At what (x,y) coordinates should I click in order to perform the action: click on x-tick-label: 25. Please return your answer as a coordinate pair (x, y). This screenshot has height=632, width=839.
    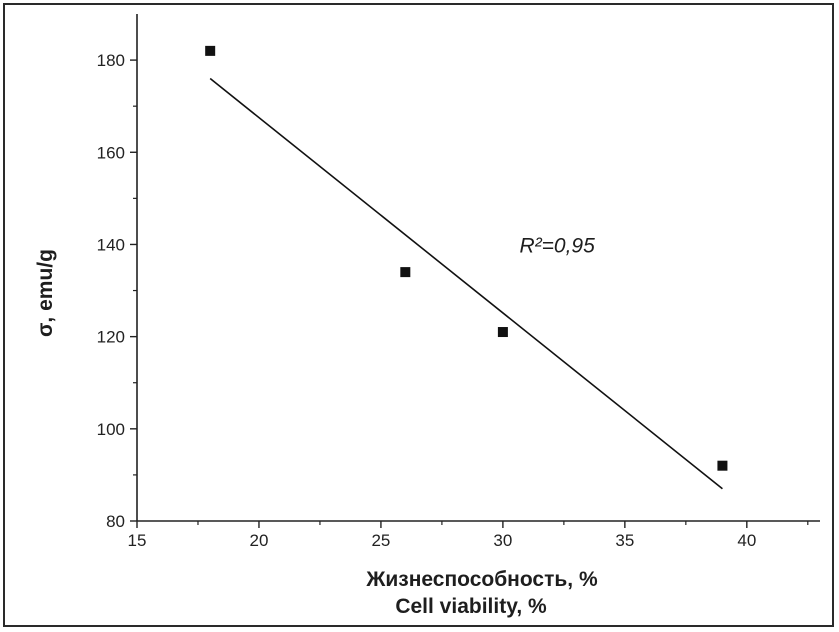
    Looking at the image, I should click on (380, 540).